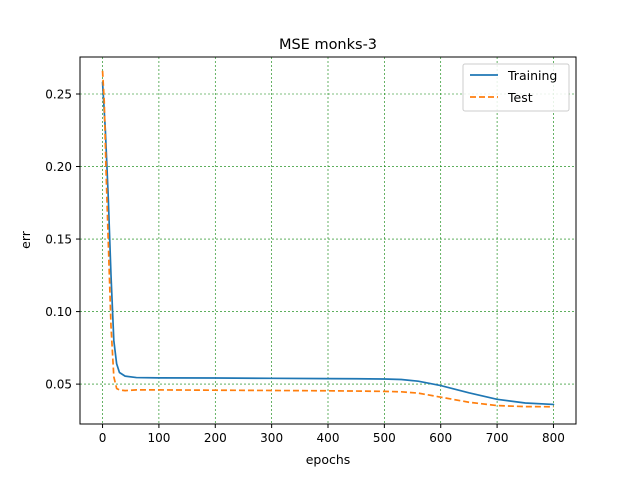 This screenshot has height=480, width=640. What do you see at coordinates (103, 438) in the screenshot?
I see `x-tick-label: 0` at bounding box center [103, 438].